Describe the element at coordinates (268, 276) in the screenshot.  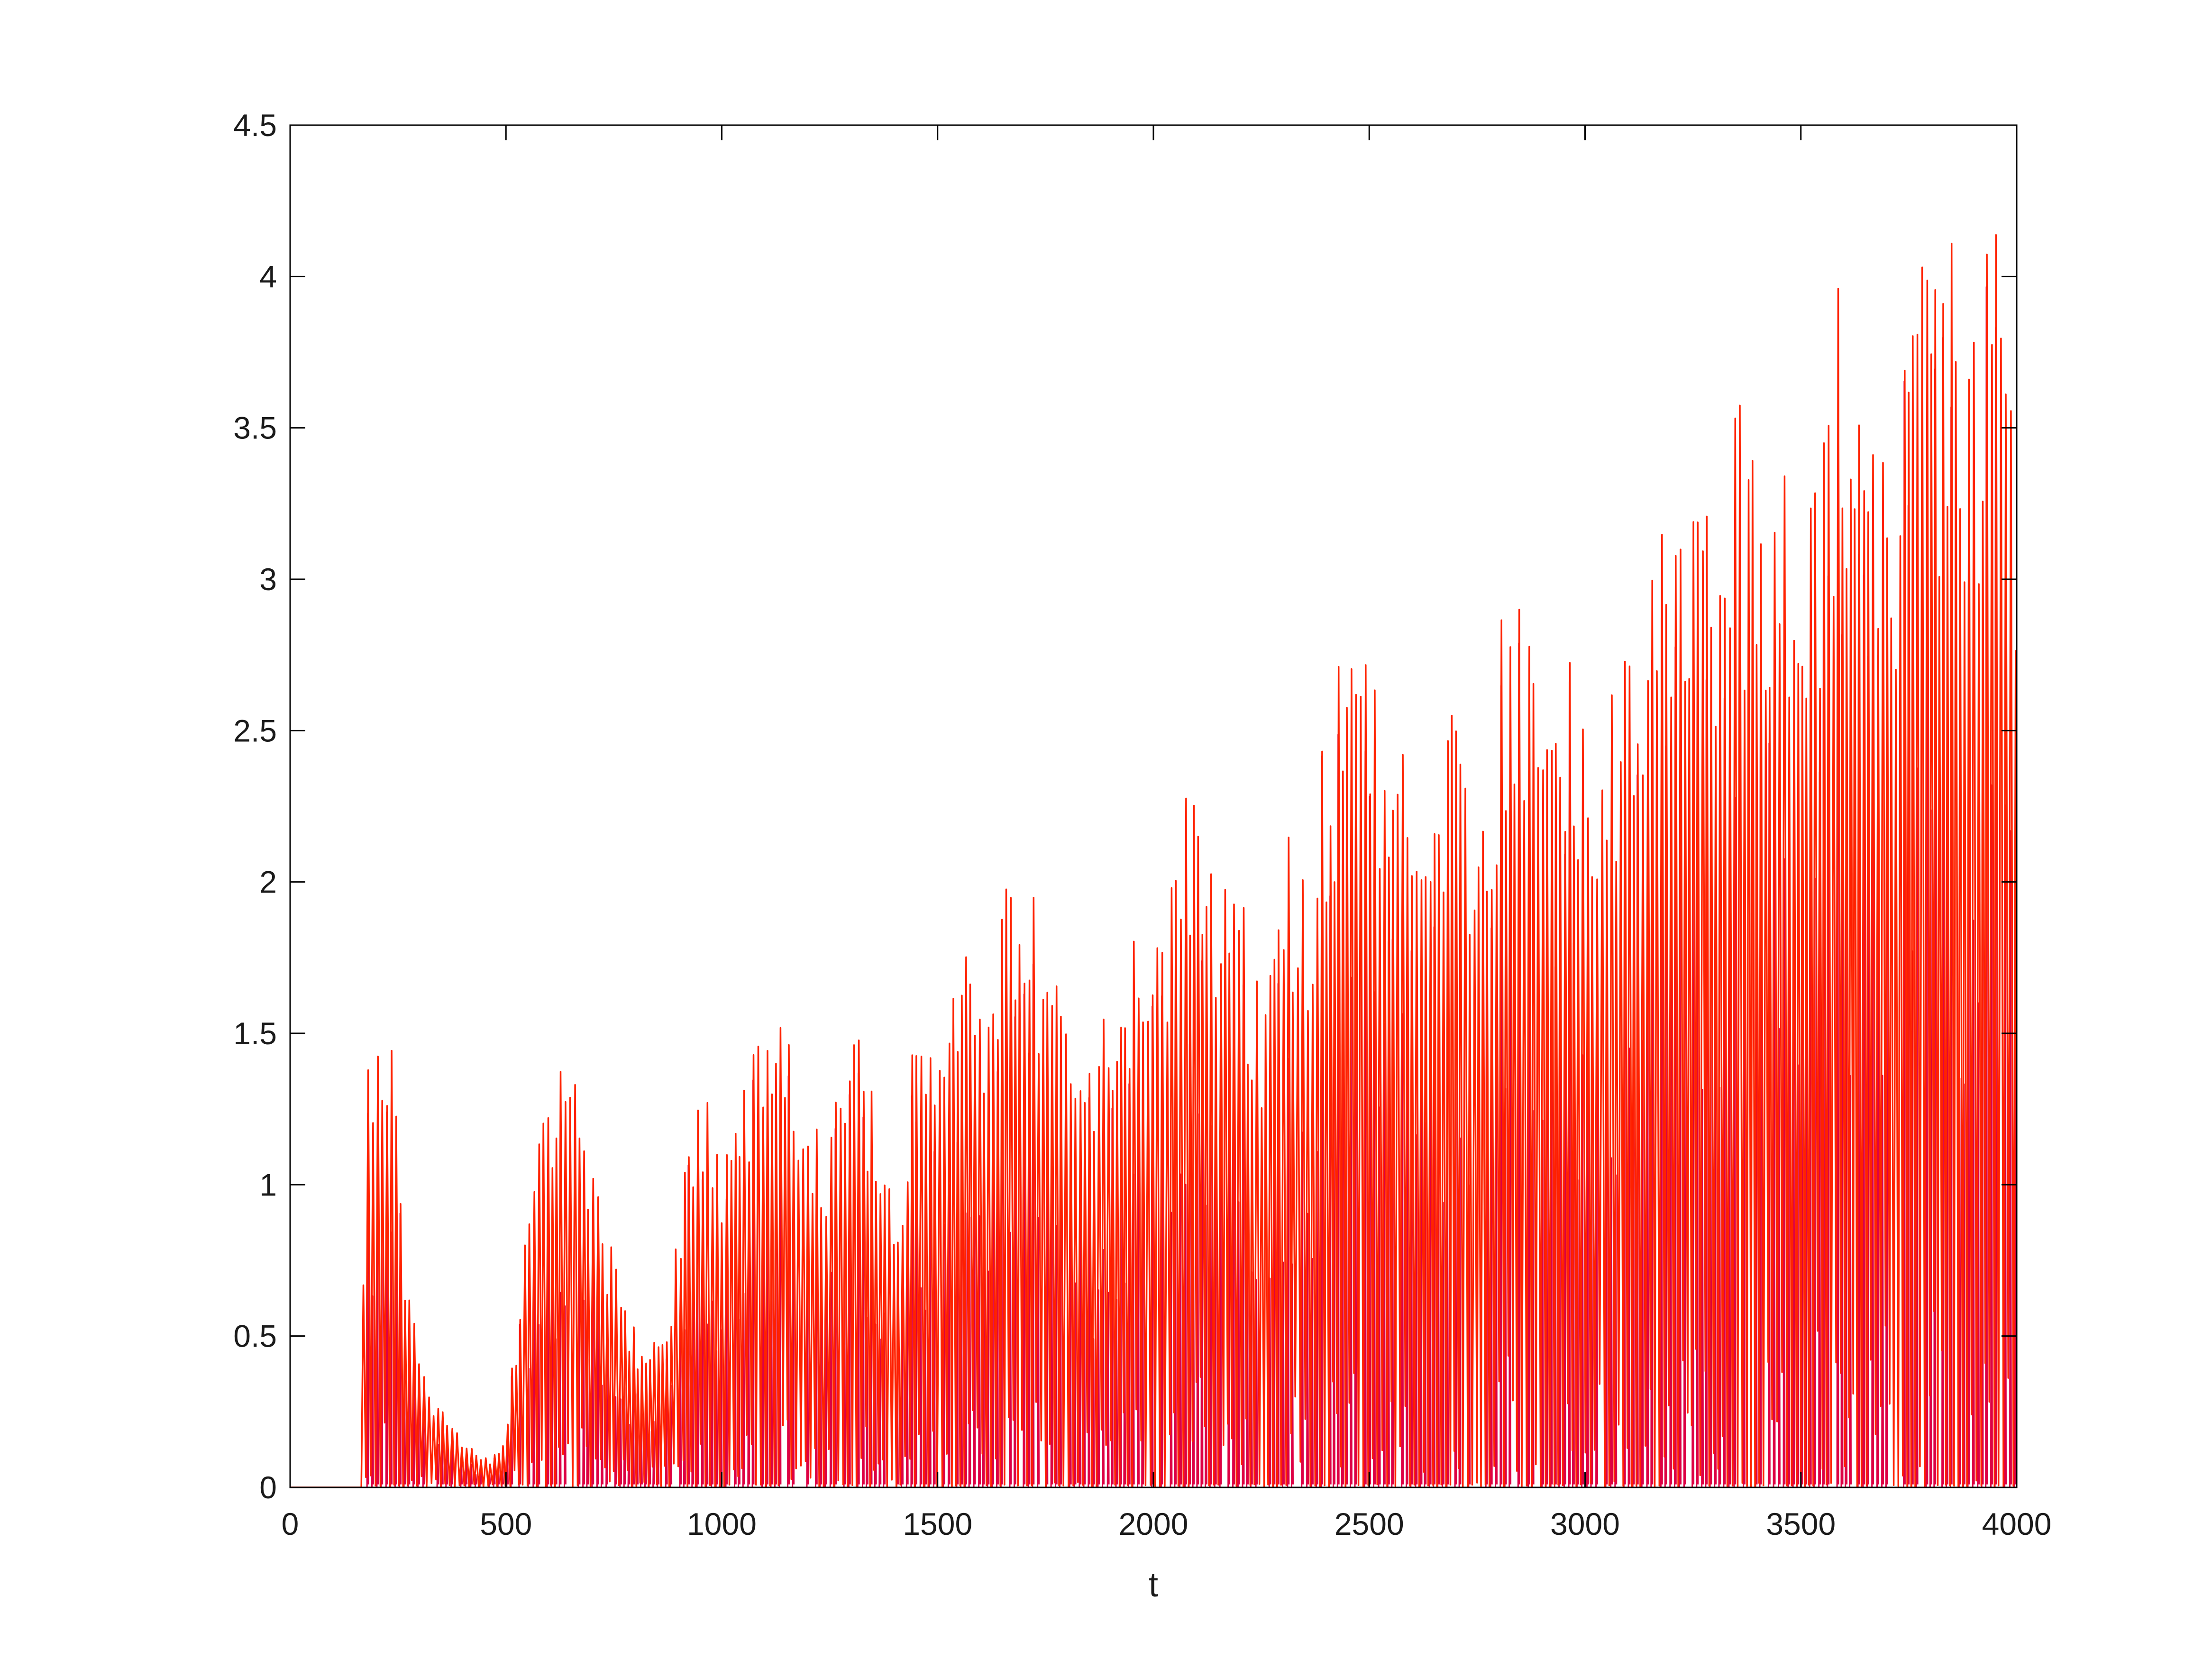
I see `y-tick-label: 4` at that location.